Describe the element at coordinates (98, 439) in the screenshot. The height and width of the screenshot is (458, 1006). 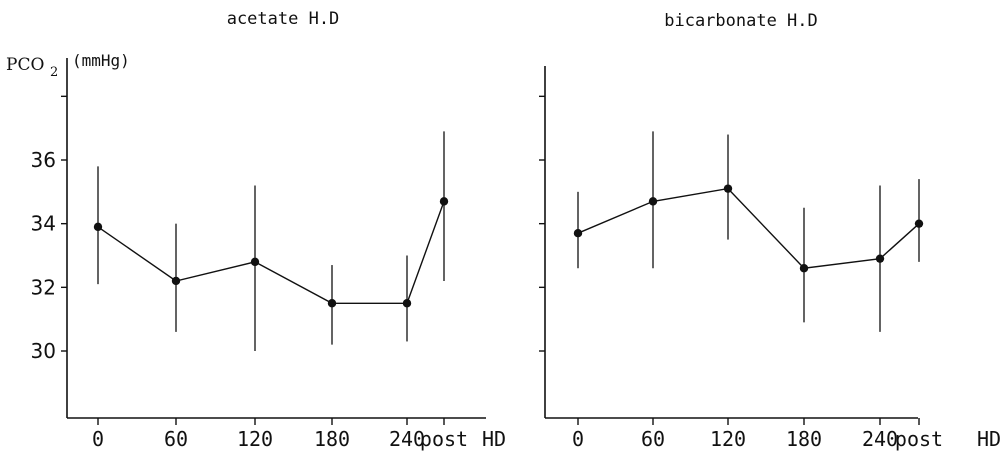
I see `acetate-x-tick-label: 0` at that location.